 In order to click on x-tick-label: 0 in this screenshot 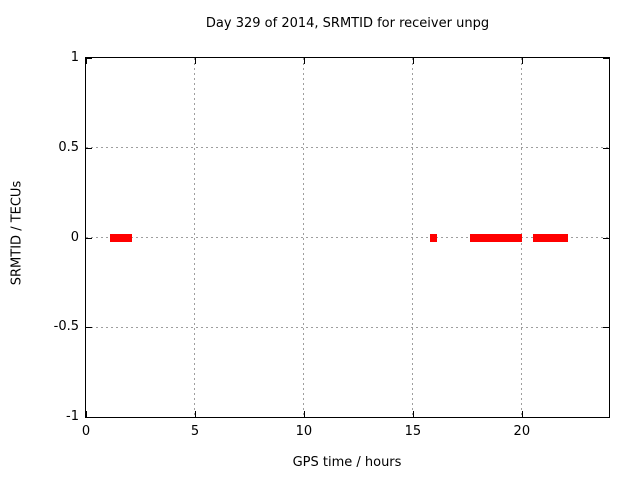, I will do `click(86, 431)`.